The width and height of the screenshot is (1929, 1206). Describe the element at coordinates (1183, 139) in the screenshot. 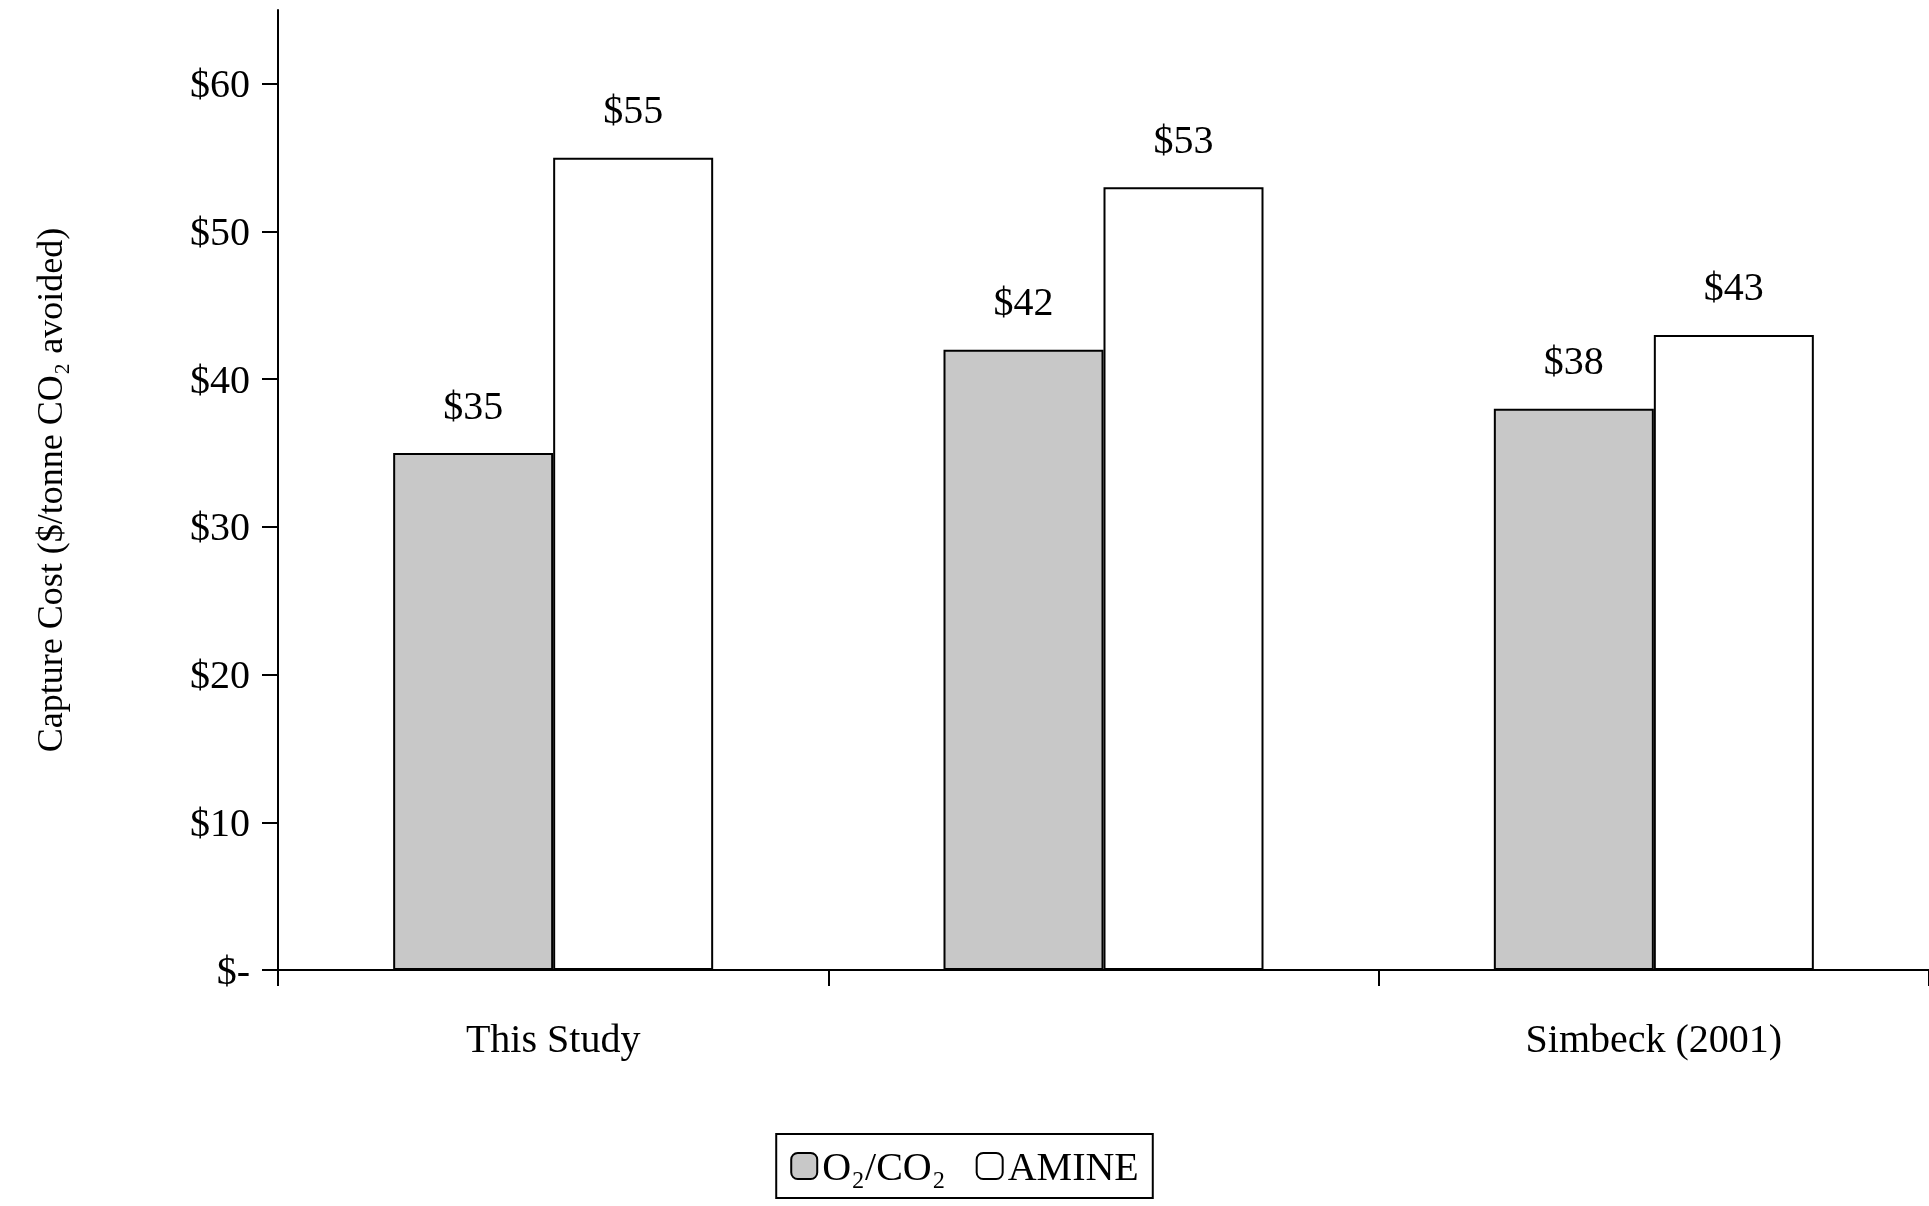

I see `data-label: $53` at that location.